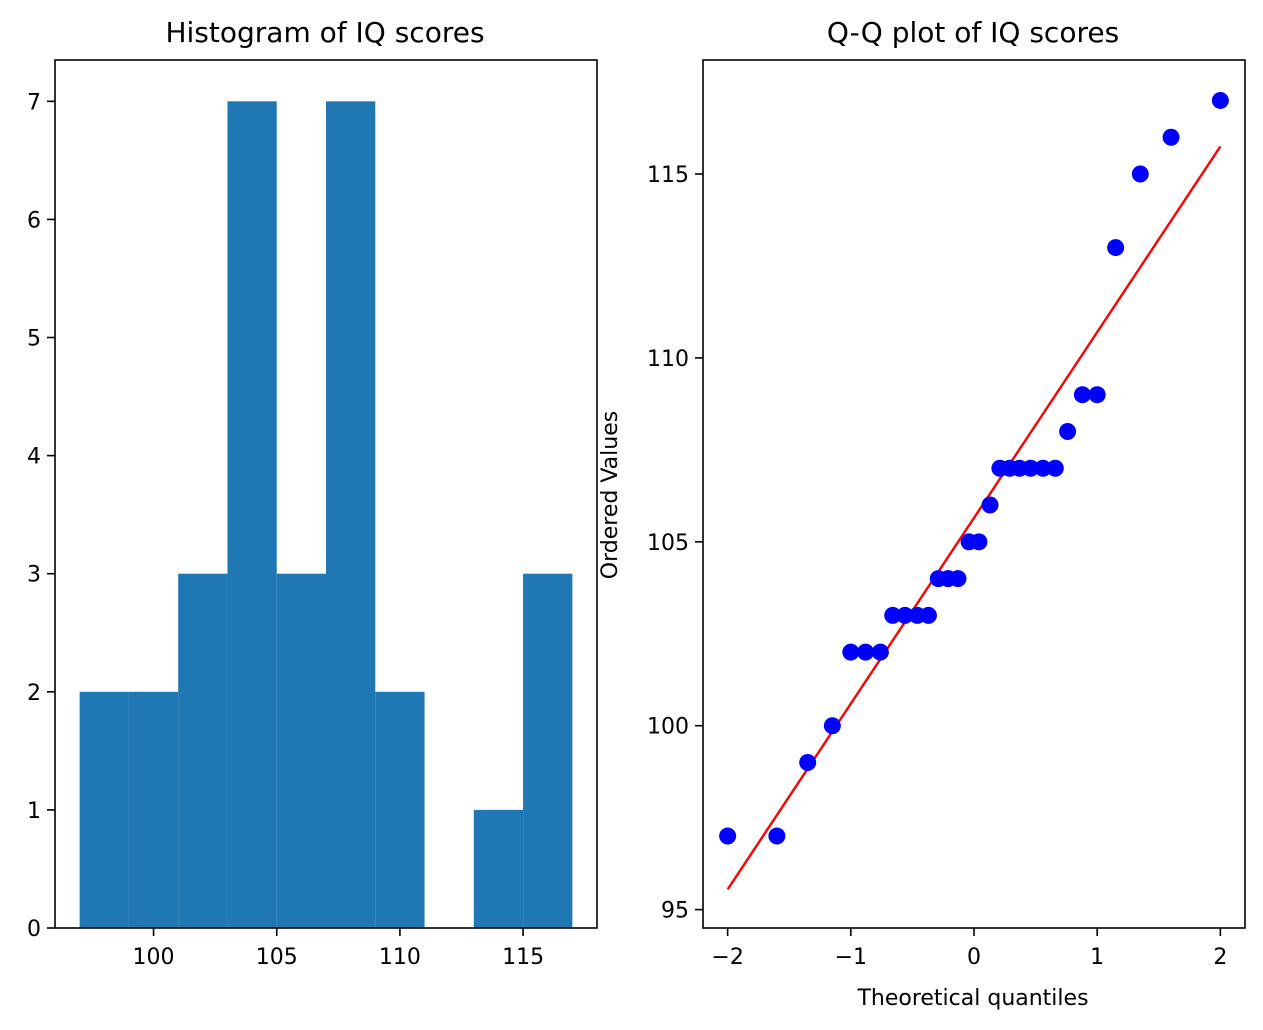  I want to click on y-tick-label: 105, so click(668, 543).